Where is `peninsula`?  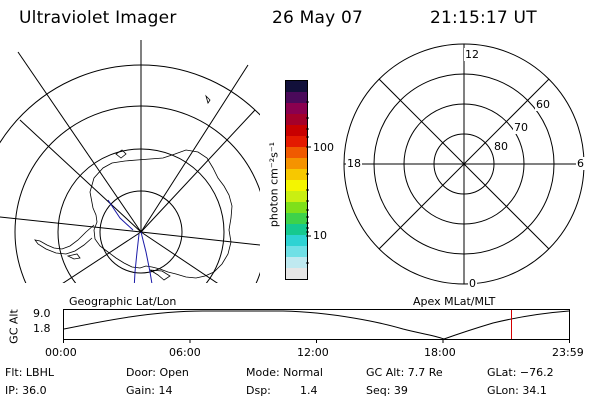
peninsula is located at coordinates (64, 239).